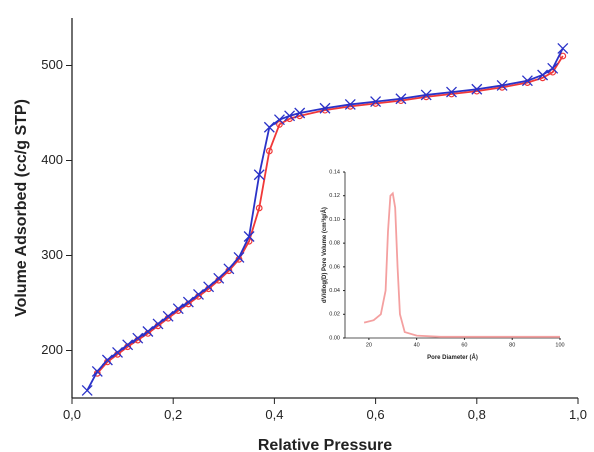 The image size is (594, 452). Describe the element at coordinates (369, 345) in the screenshot. I see `x-tick-label: 20` at that location.